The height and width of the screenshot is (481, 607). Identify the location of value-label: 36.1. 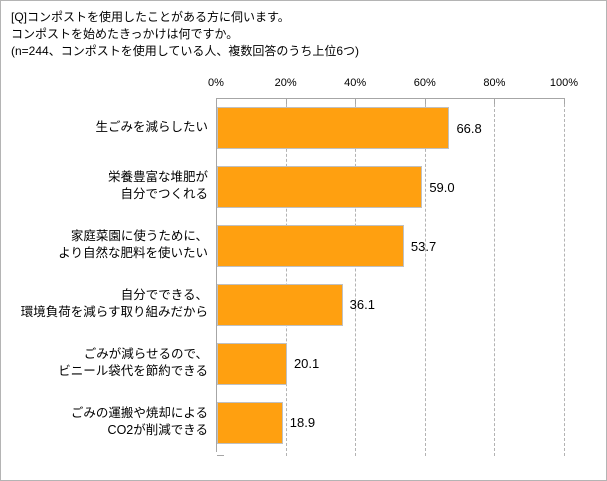
(362, 305).